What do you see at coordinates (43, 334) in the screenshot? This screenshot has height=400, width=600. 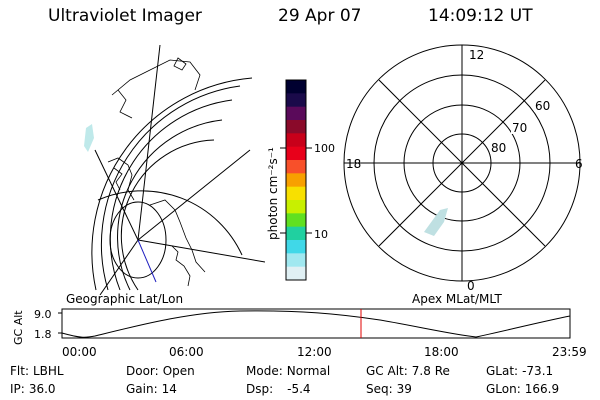 I see `alt-ytick-1-8: 1.8` at bounding box center [43, 334].